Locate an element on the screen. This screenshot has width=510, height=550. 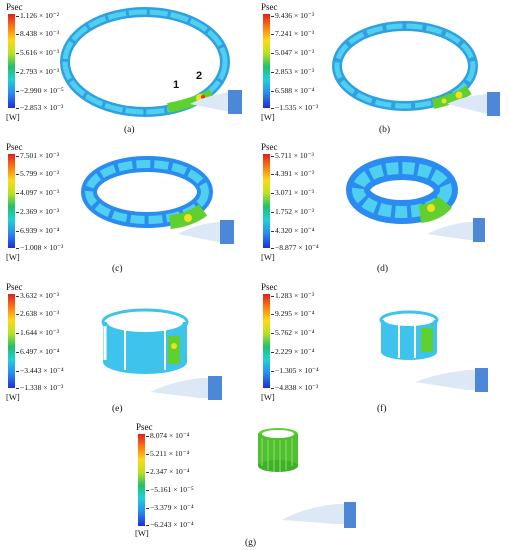
panel-label: (a) is located at coordinates (129, 130).